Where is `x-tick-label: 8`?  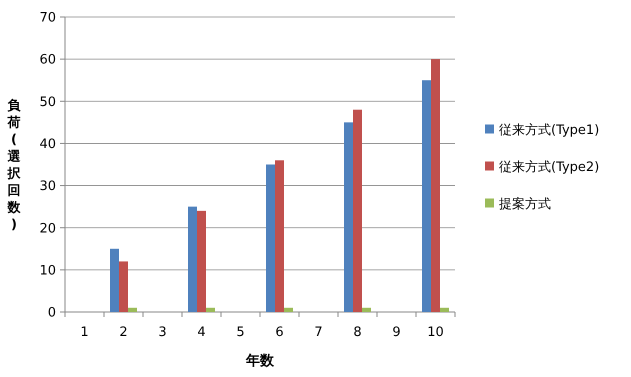 x-tick-label: 8 is located at coordinates (357, 332).